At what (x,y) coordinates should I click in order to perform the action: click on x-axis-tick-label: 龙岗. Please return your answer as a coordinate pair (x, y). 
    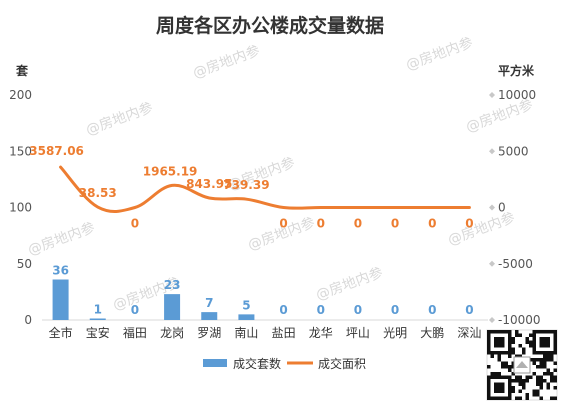
    Looking at the image, I should click on (172, 333).